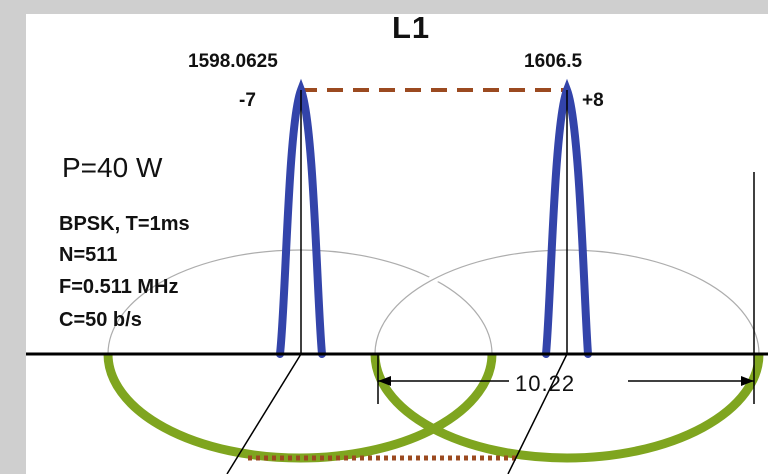 This screenshot has height=474, width=768. I want to click on left-carrier-channel-label: -7, so click(247, 100).